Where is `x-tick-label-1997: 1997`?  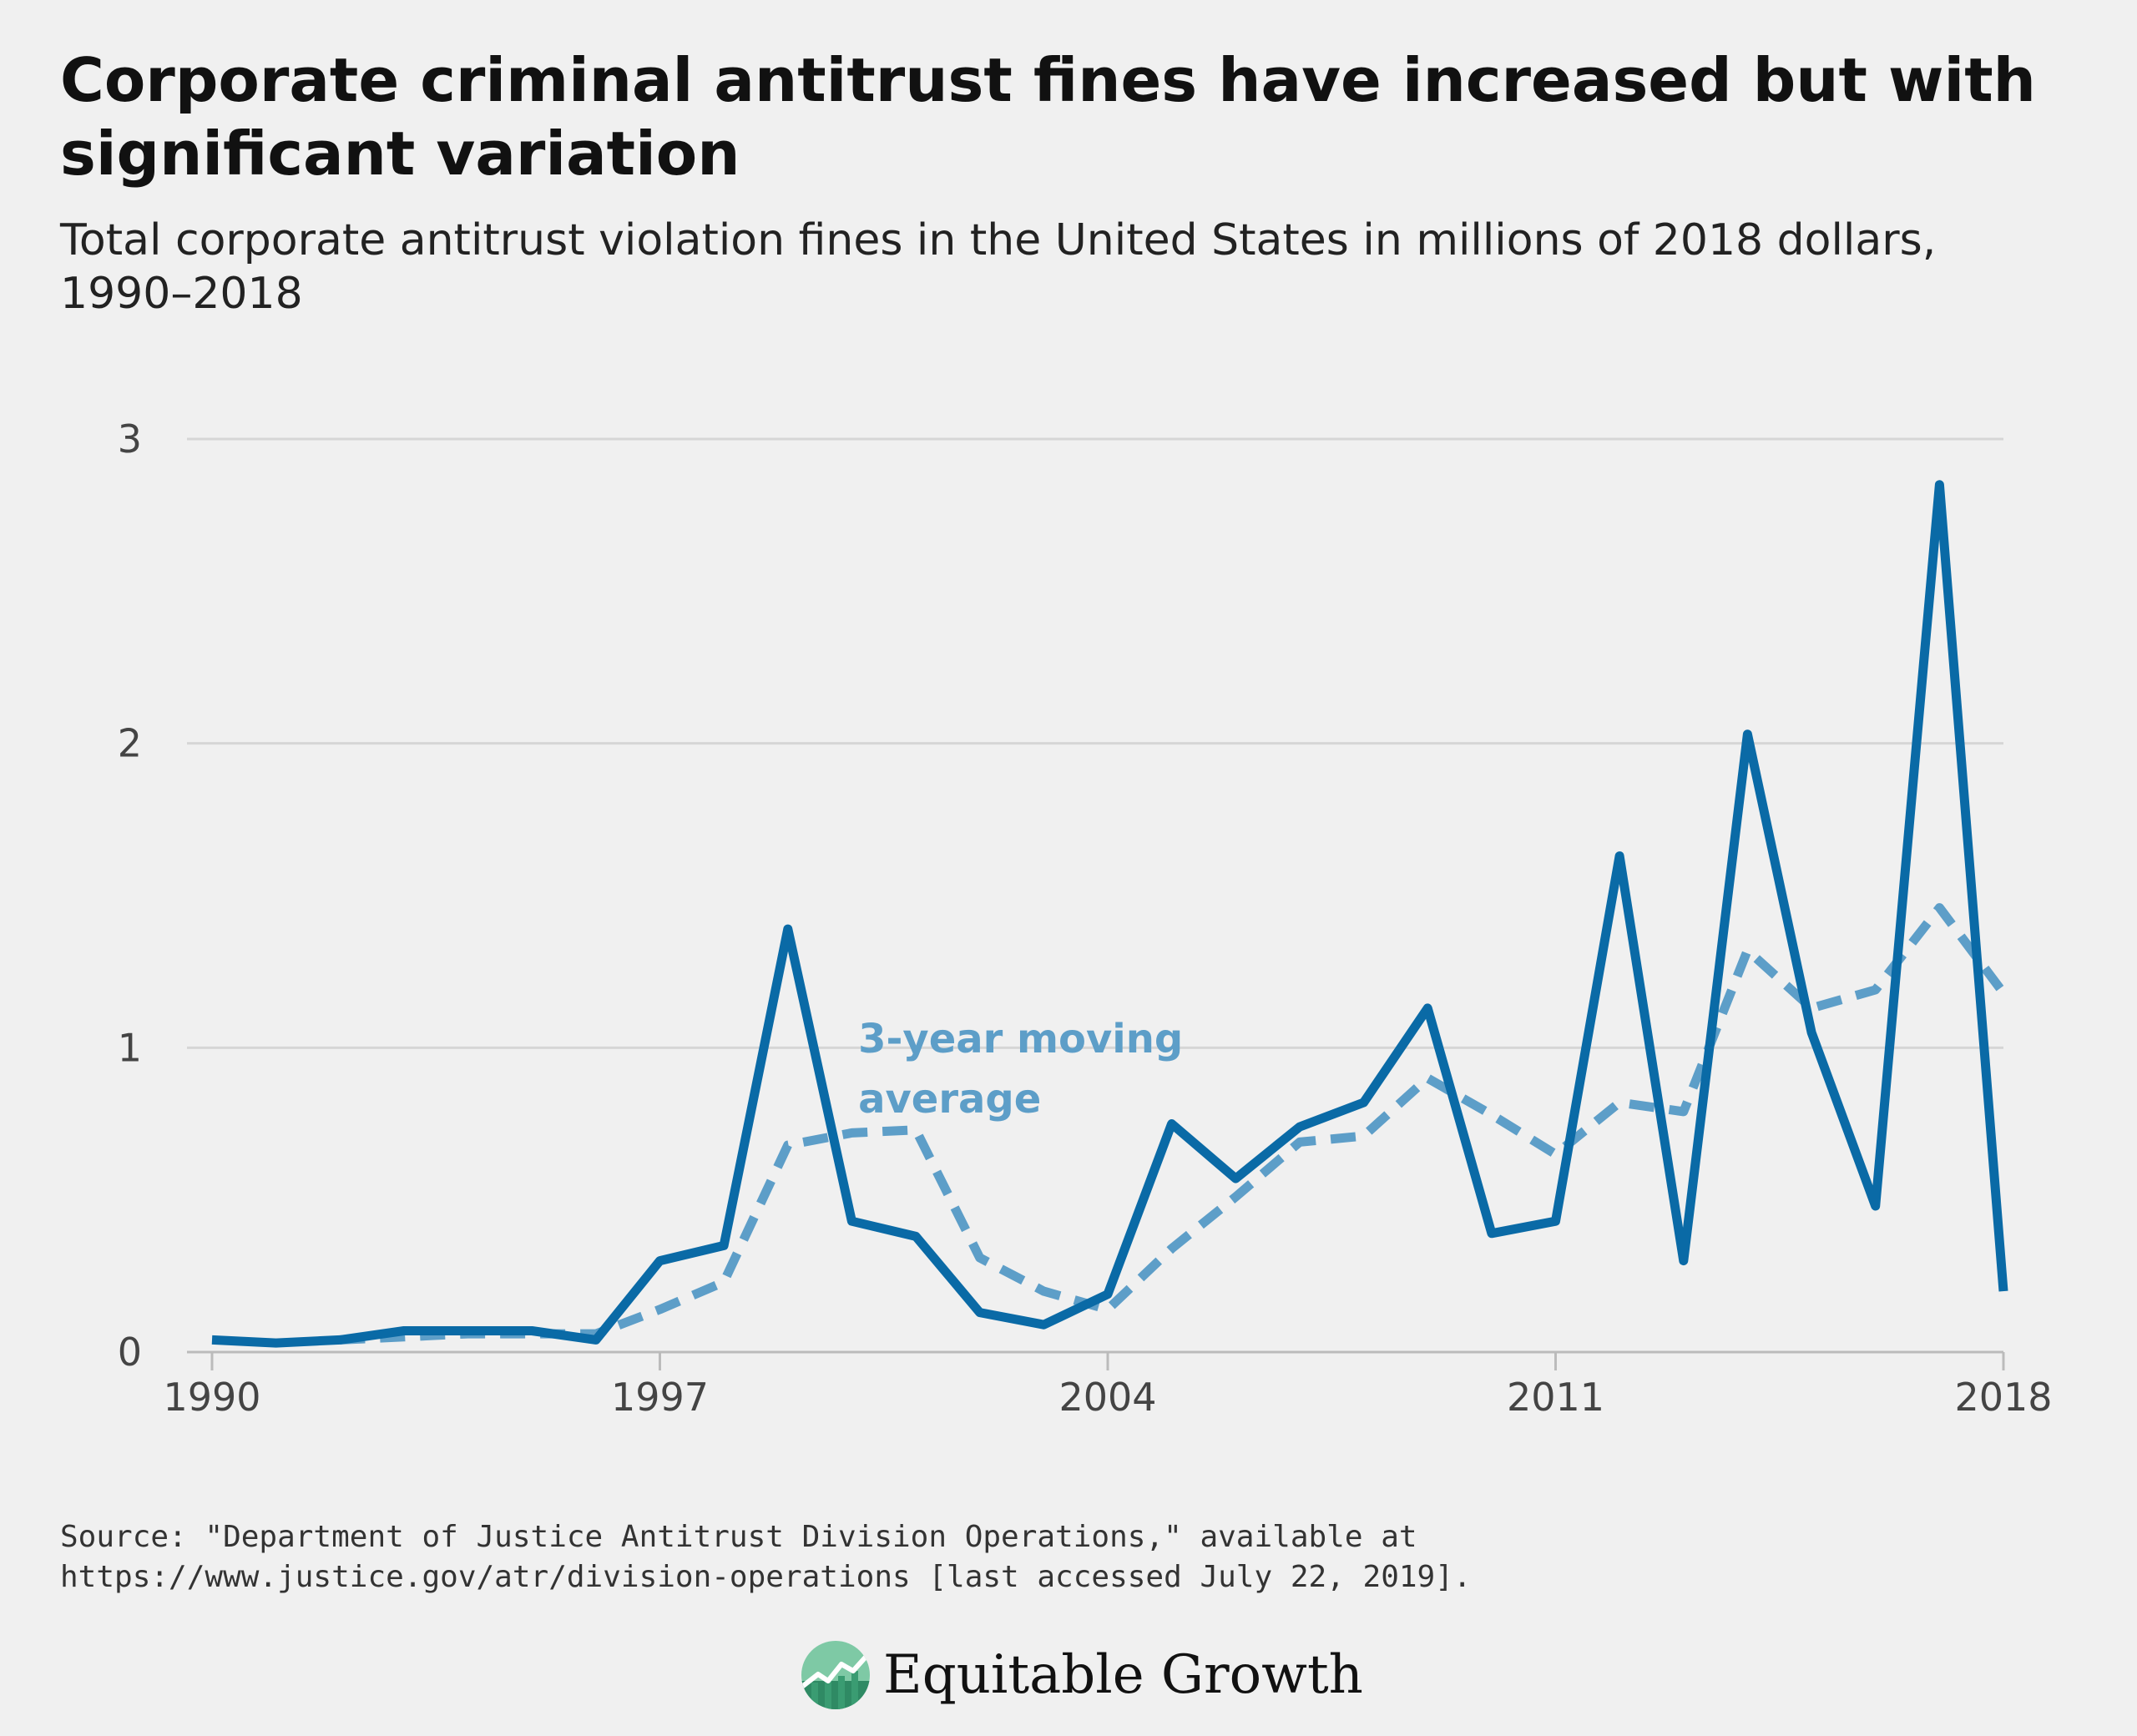
x-tick-label-1997: 1997 is located at coordinates (660, 1397).